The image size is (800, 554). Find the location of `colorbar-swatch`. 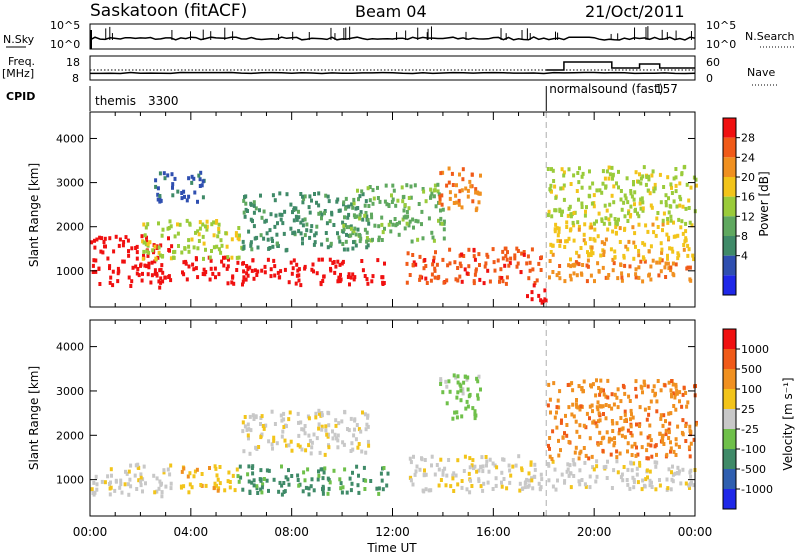

colorbar-swatch is located at coordinates (729, 459).